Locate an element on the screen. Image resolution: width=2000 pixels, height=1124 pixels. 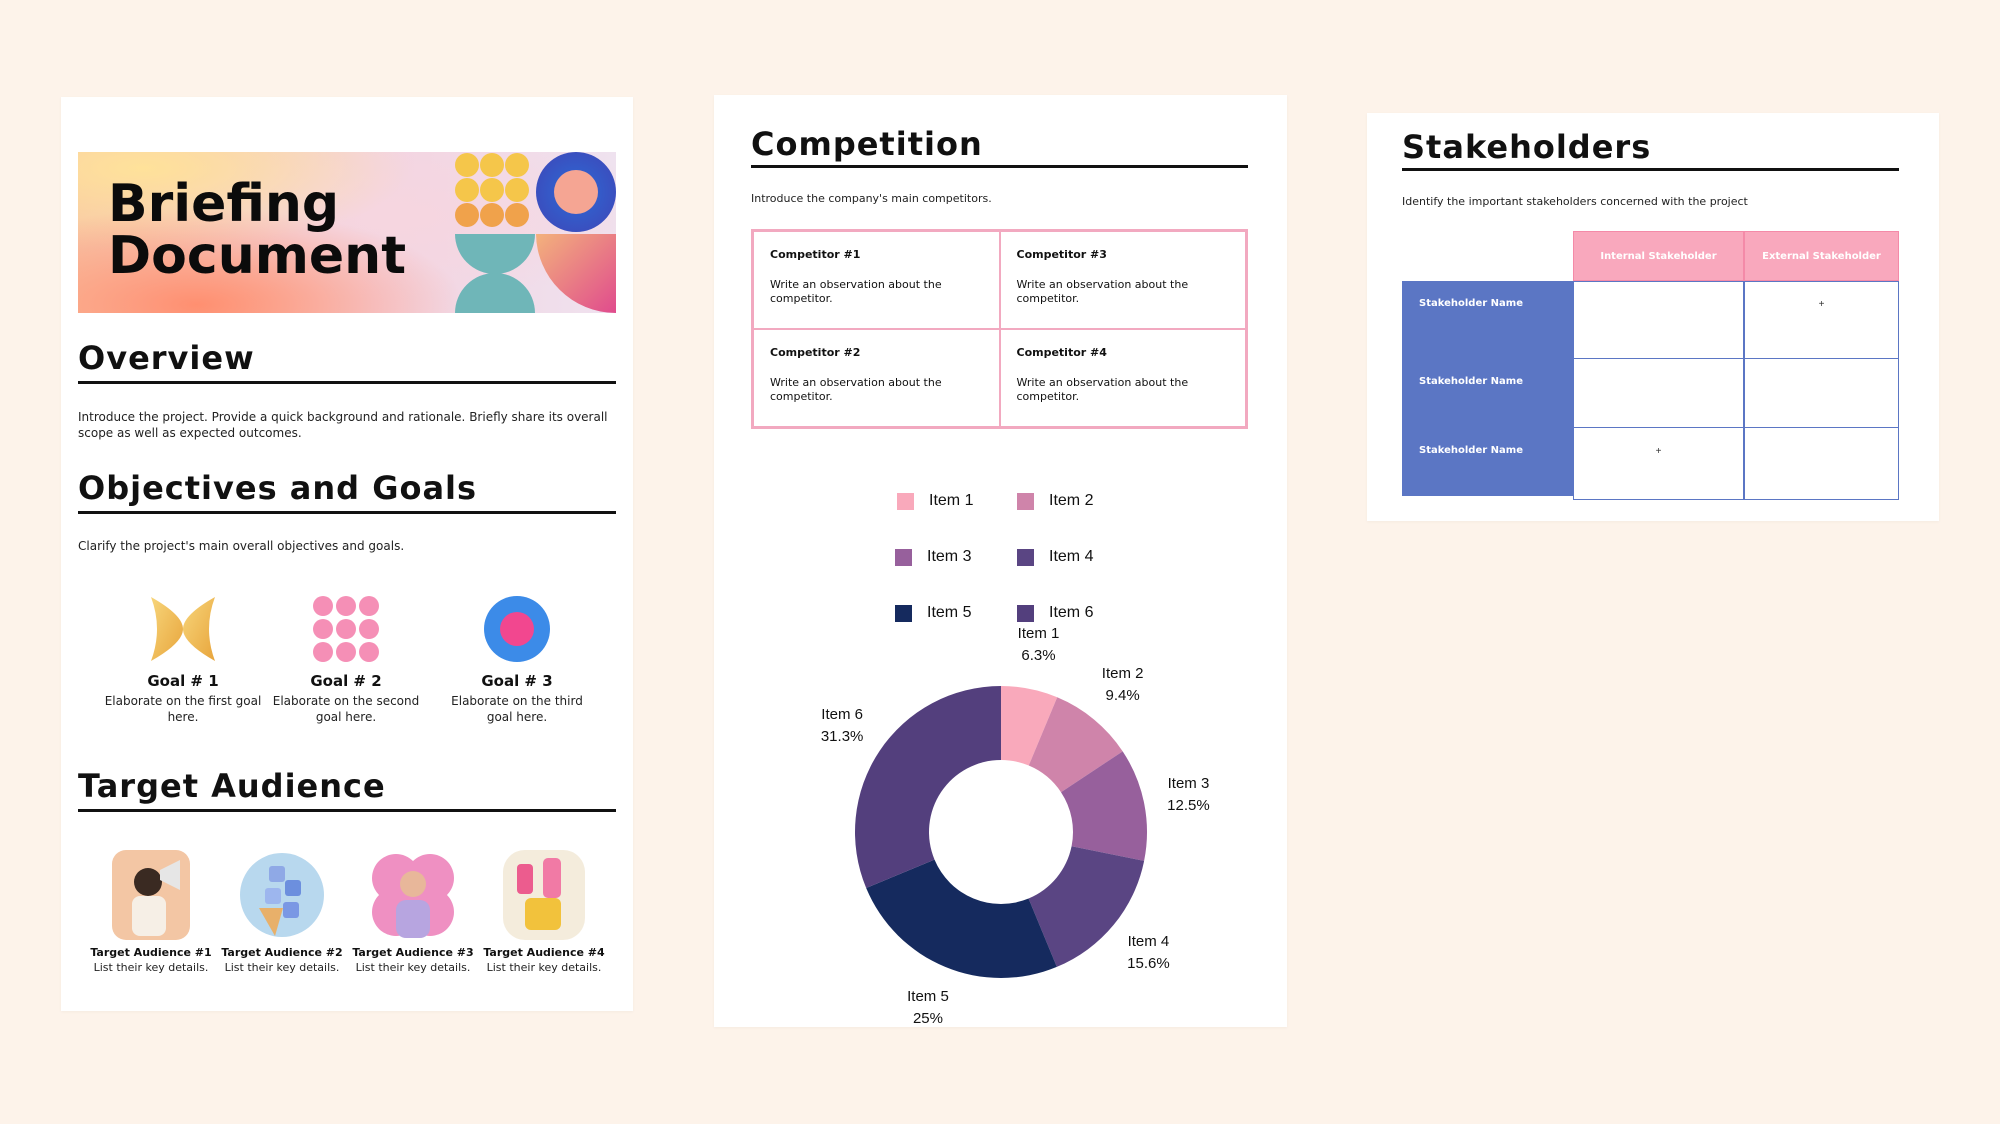
golden-butterfly-shape-icon is located at coordinates (183, 629).